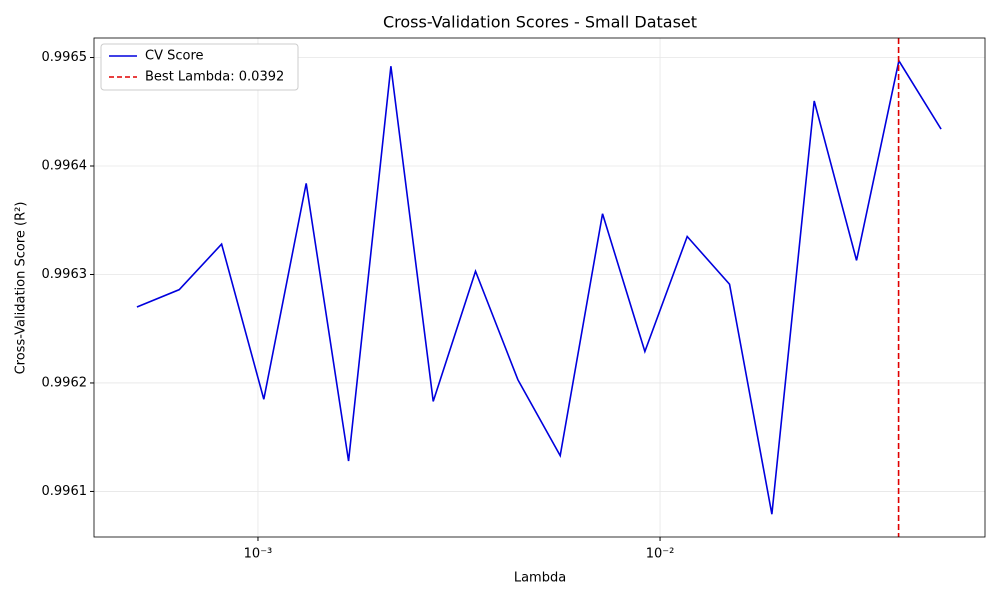 The width and height of the screenshot is (1000, 600). What do you see at coordinates (214, 77) in the screenshot?
I see `legend-label: Best Lambda: 0.0392` at bounding box center [214, 77].